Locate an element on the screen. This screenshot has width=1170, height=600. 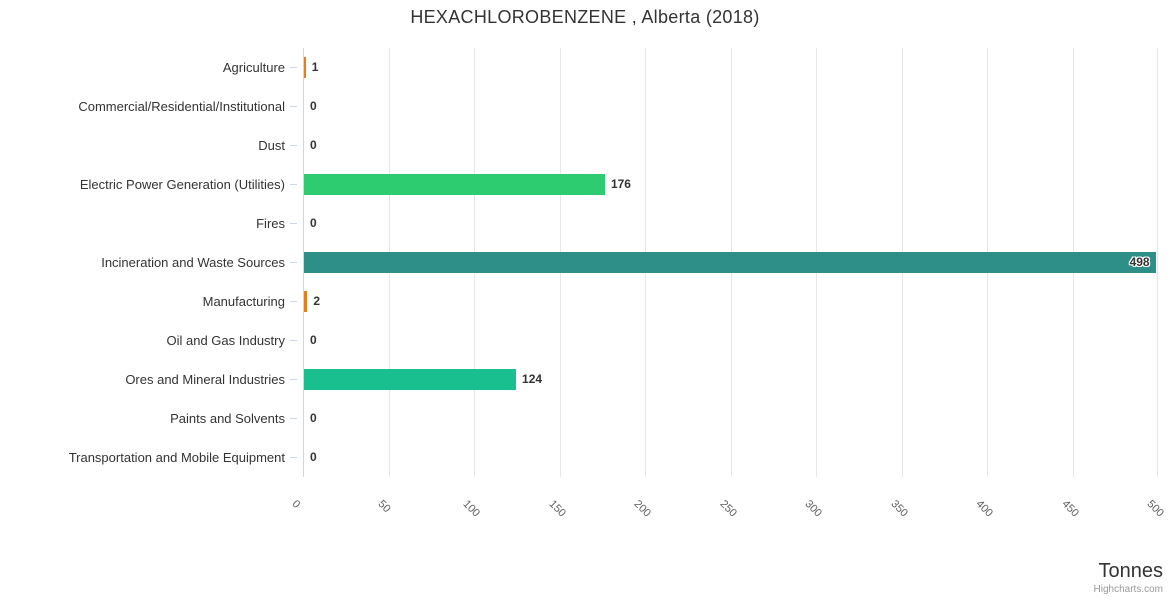
category-row: Ores and Mineral Industries is located at coordinates (148, 379).